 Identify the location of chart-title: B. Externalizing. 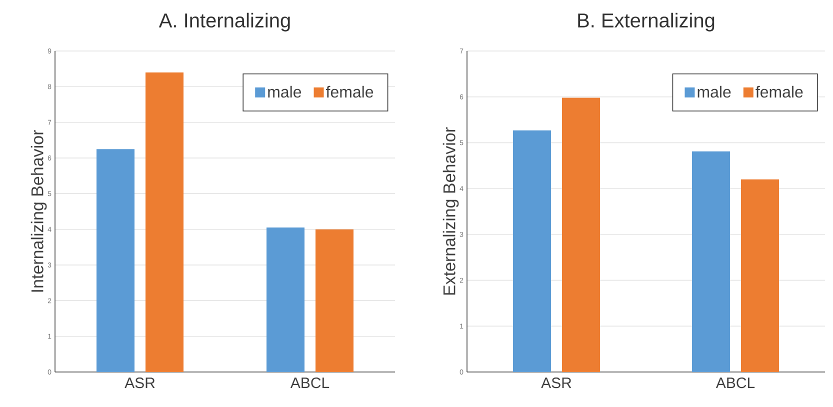
(646, 22).